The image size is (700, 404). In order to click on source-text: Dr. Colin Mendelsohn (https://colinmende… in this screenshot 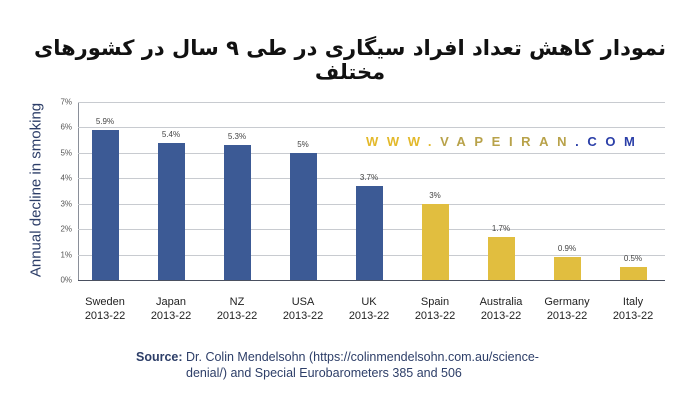, I will do `click(396, 365)`.